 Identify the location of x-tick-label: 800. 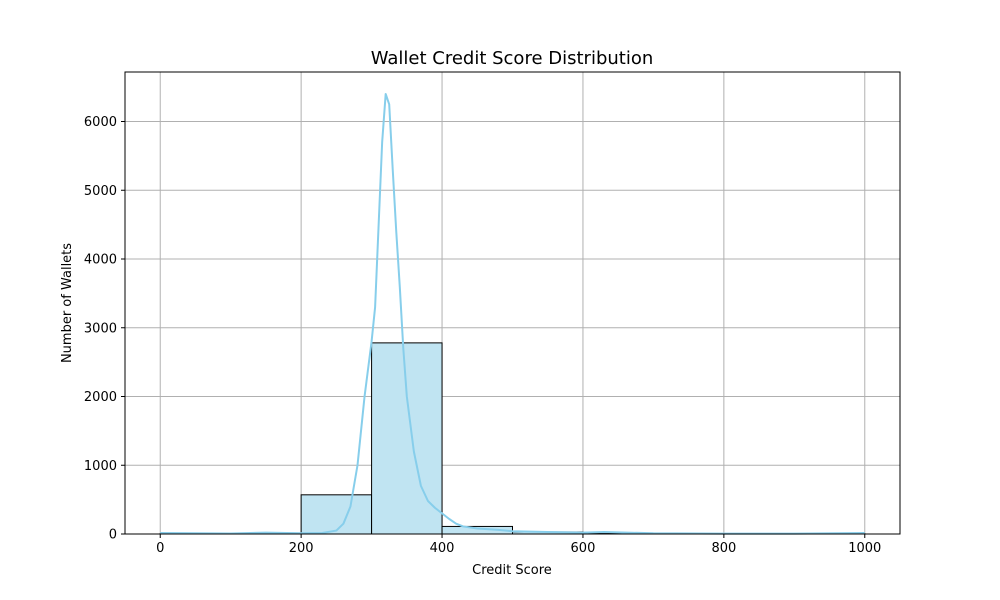
(723, 548).